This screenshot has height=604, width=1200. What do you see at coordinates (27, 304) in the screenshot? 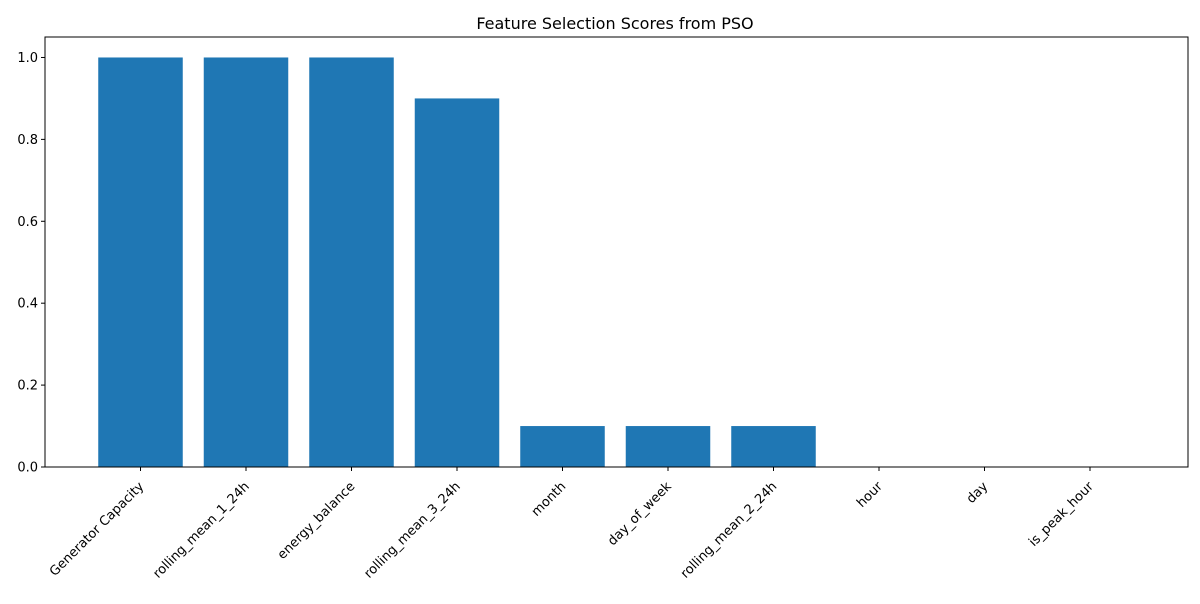
I see `y-tick-label-2: 0.4` at bounding box center [27, 304].